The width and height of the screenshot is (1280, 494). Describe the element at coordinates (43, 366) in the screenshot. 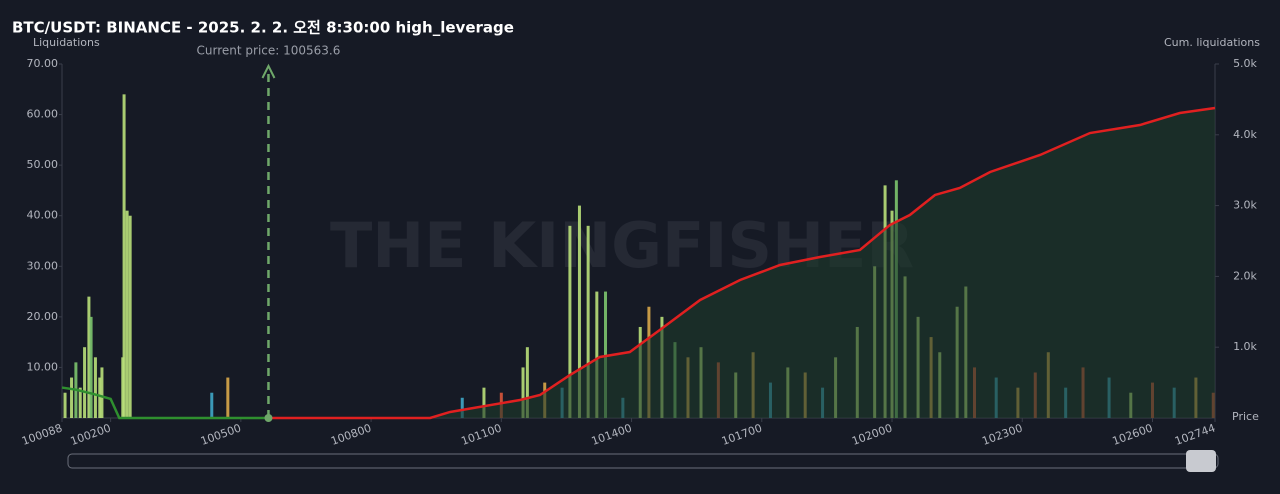

I see `y-tick-label: 10.00` at that location.